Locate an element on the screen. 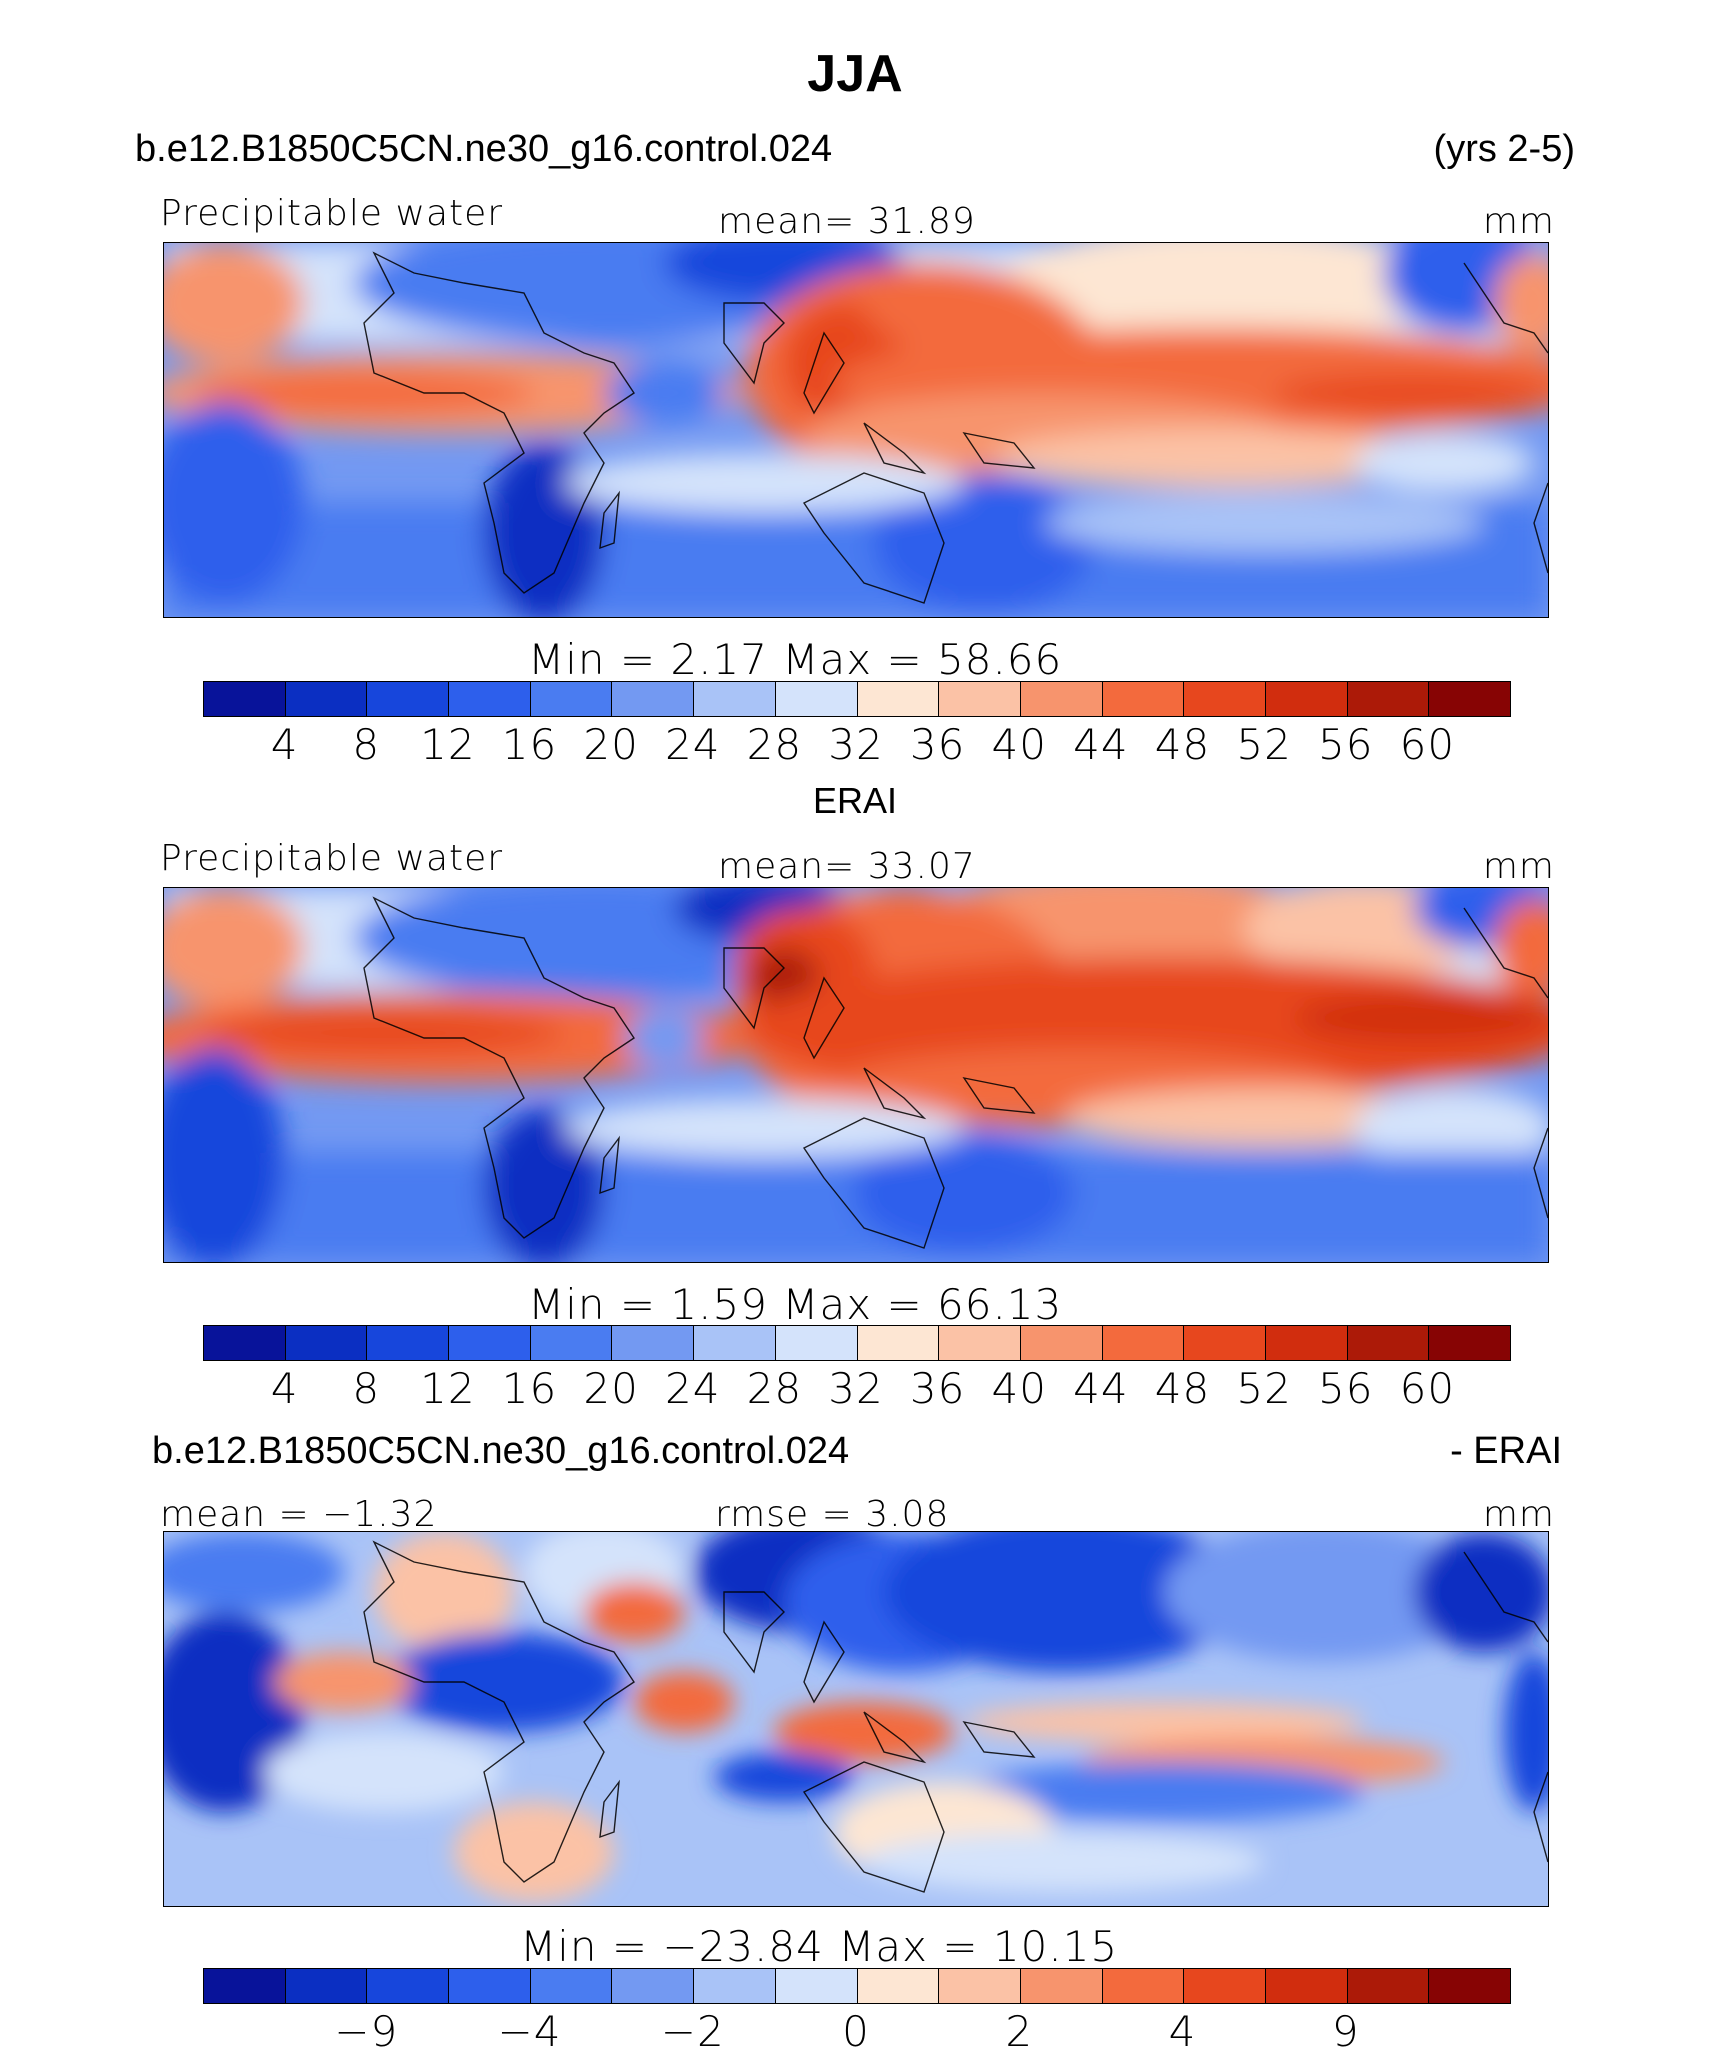 Image resolution: width=1710 pixels, height=2064 pixels. diff-case-name: b.e12.B1850C5CN.ne30_g16.control.024 is located at coordinates (501, 1451).